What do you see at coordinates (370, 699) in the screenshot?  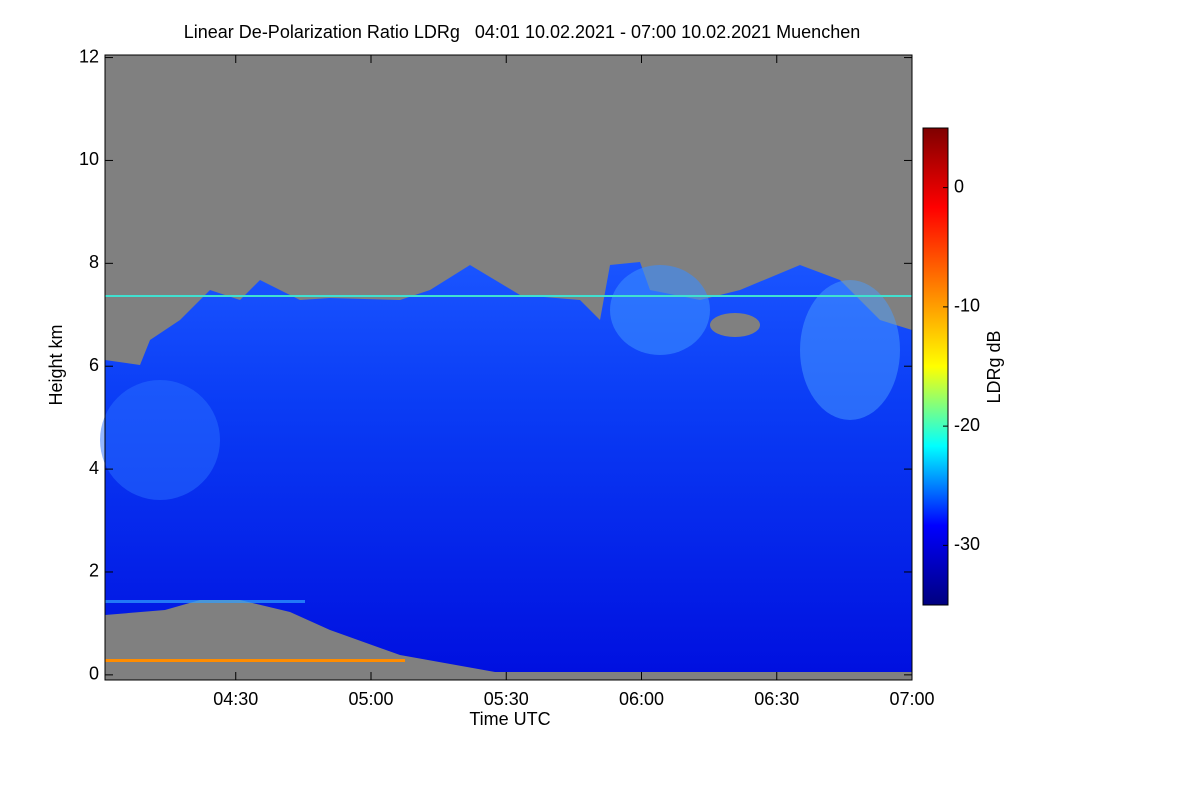 I see `x-tick-label: 05:00` at bounding box center [370, 699].